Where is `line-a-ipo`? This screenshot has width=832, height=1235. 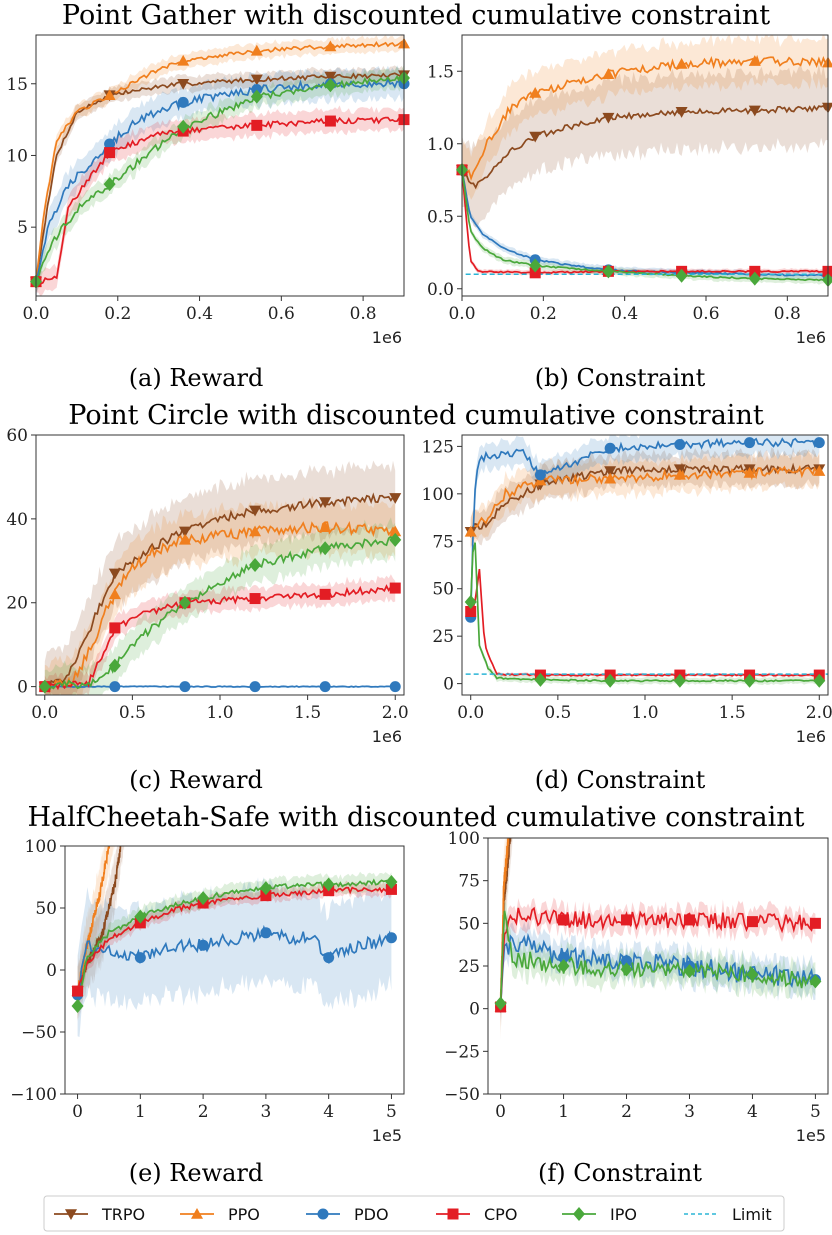
line-a-ipo is located at coordinates (220, 179).